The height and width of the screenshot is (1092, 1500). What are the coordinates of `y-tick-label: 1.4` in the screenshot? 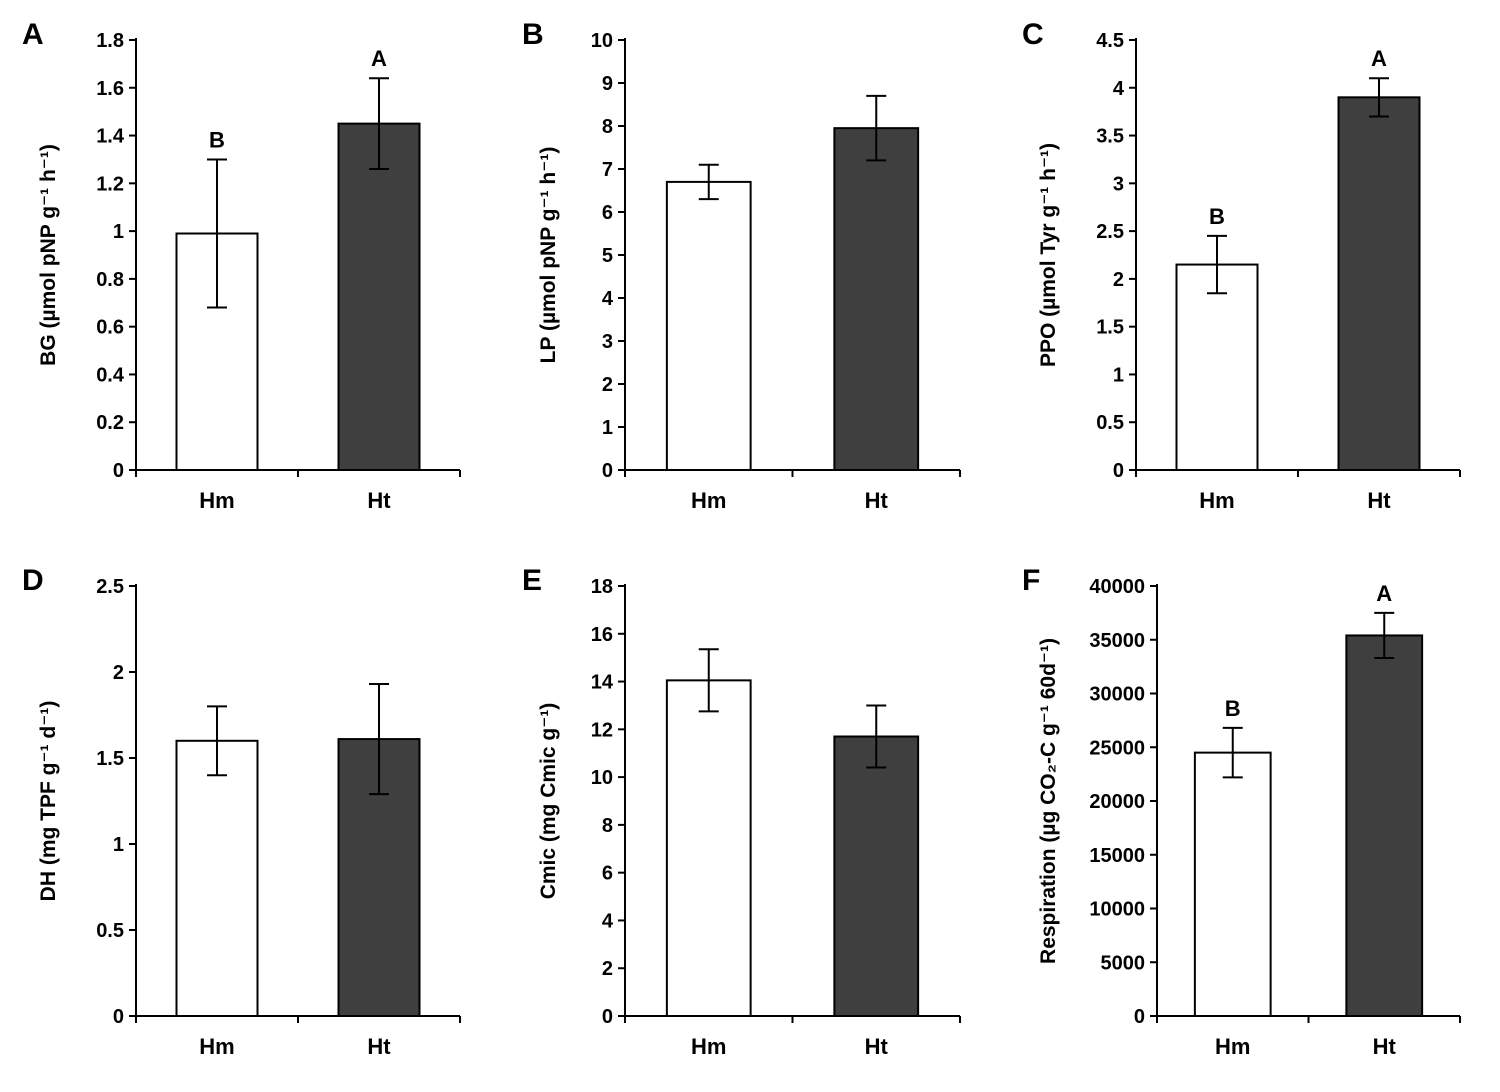 It's located at (110, 137).